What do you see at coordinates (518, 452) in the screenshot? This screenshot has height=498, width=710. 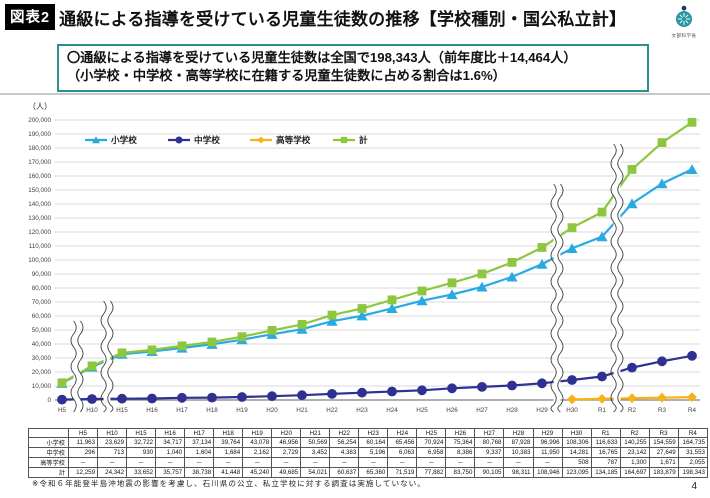 I see `table-cell: 10,383` at bounding box center [518, 452].